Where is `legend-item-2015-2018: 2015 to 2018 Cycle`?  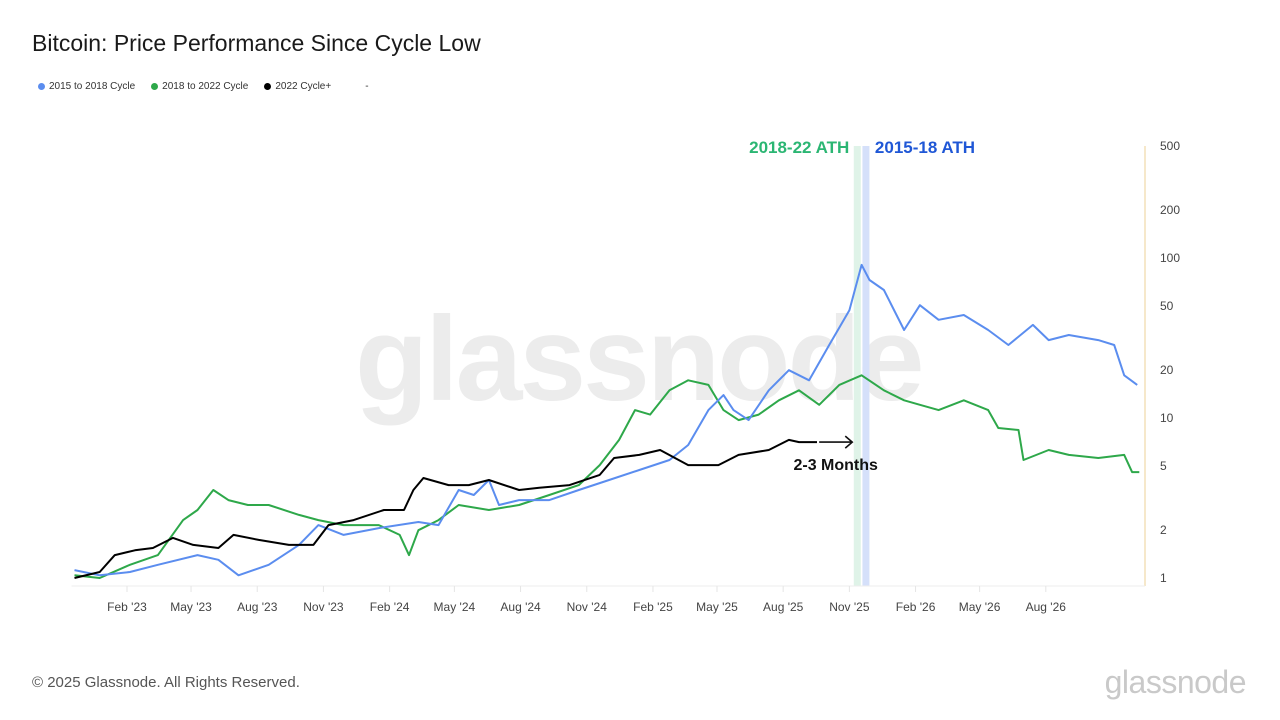
legend-item-2015-2018: 2015 to 2018 Cycle is located at coordinates (86, 86).